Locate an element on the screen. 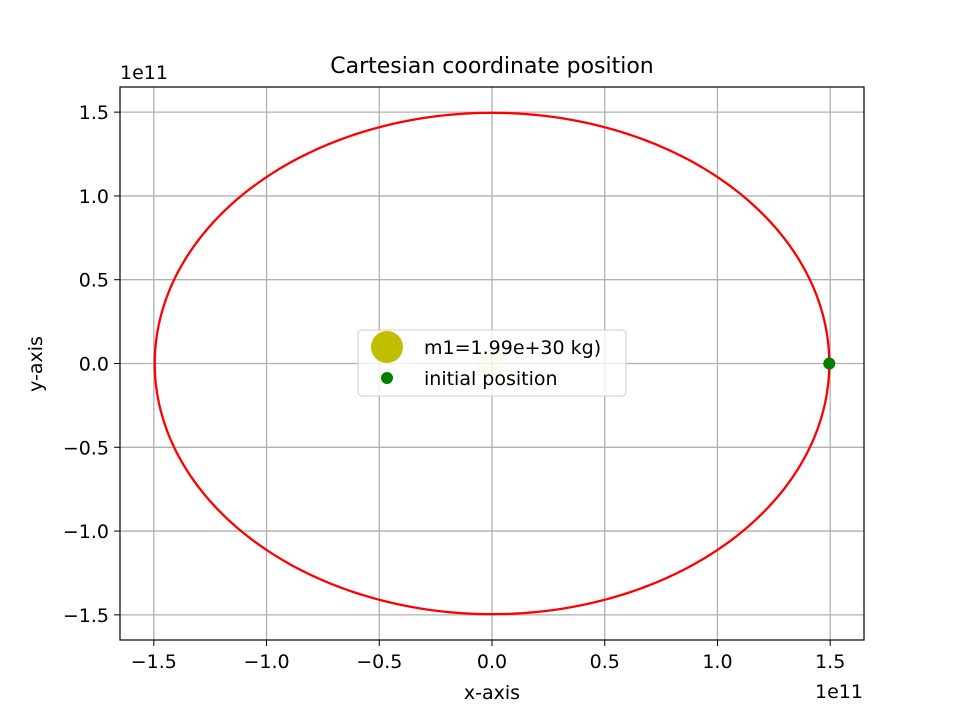 This screenshot has height=720, width=960. x-tick-label-3: 0.0 is located at coordinates (492, 662).